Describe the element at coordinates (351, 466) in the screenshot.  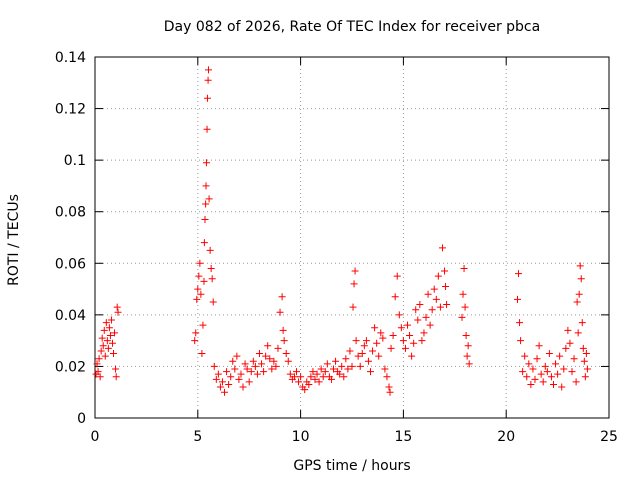
I see `x-axis-label: GPS time / hours` at that location.